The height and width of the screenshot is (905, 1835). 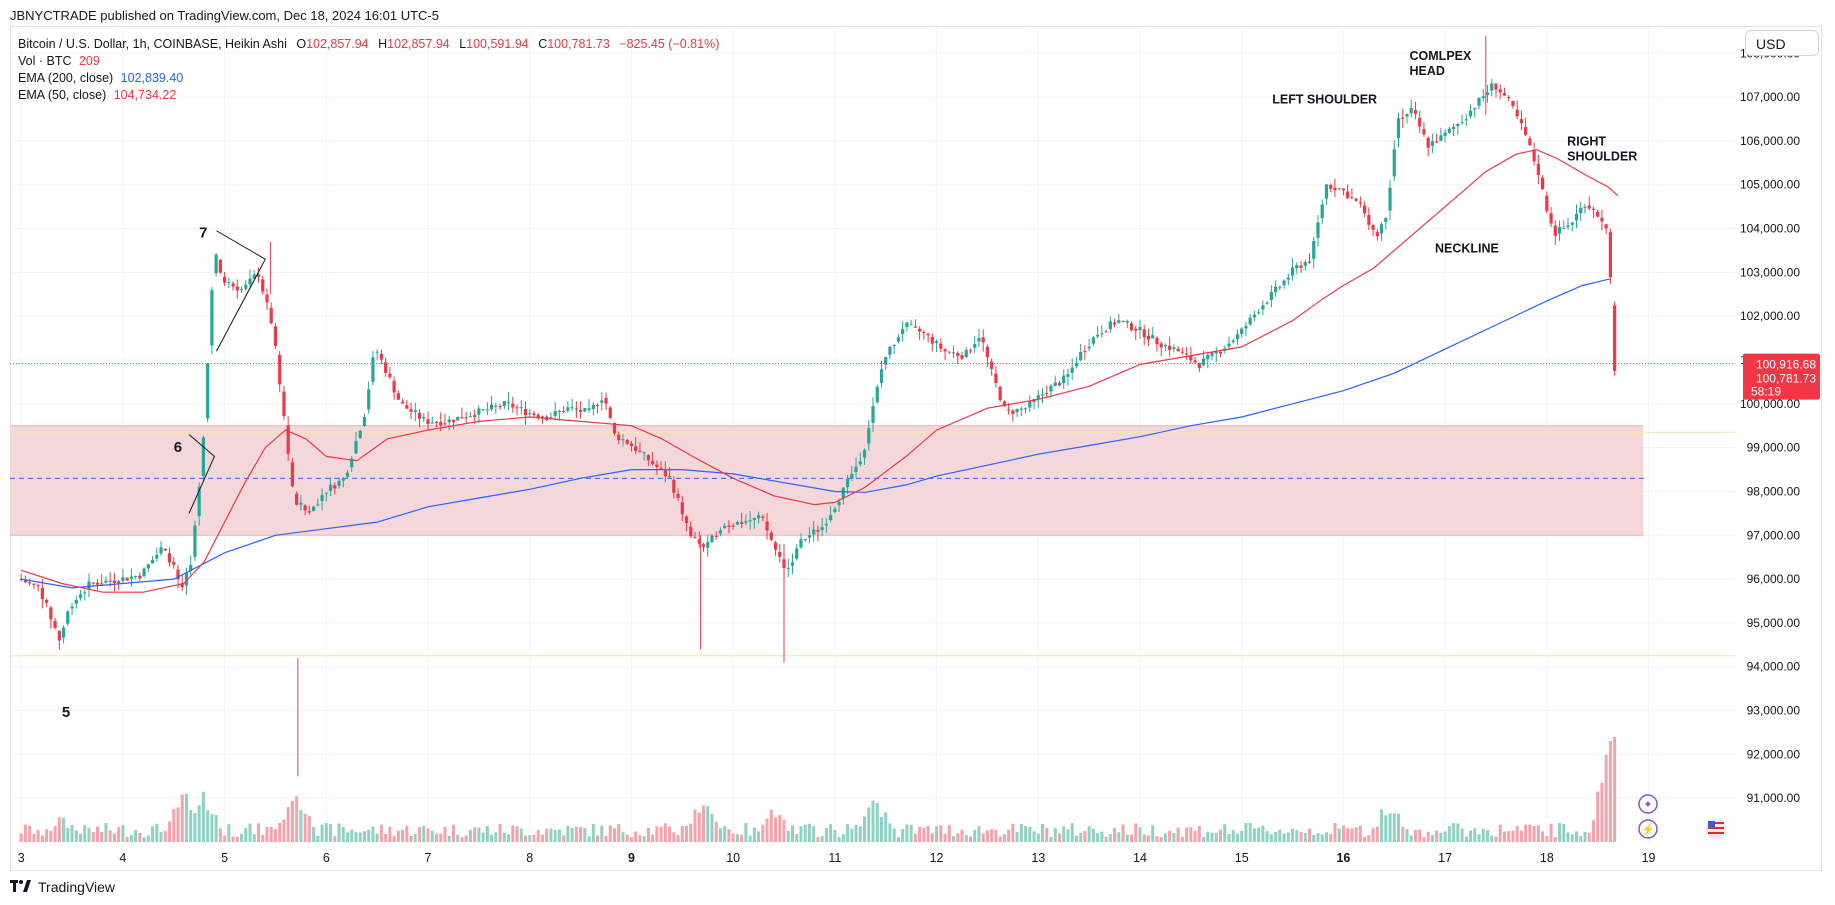 I want to click on low-label: L, so click(x=463, y=44).